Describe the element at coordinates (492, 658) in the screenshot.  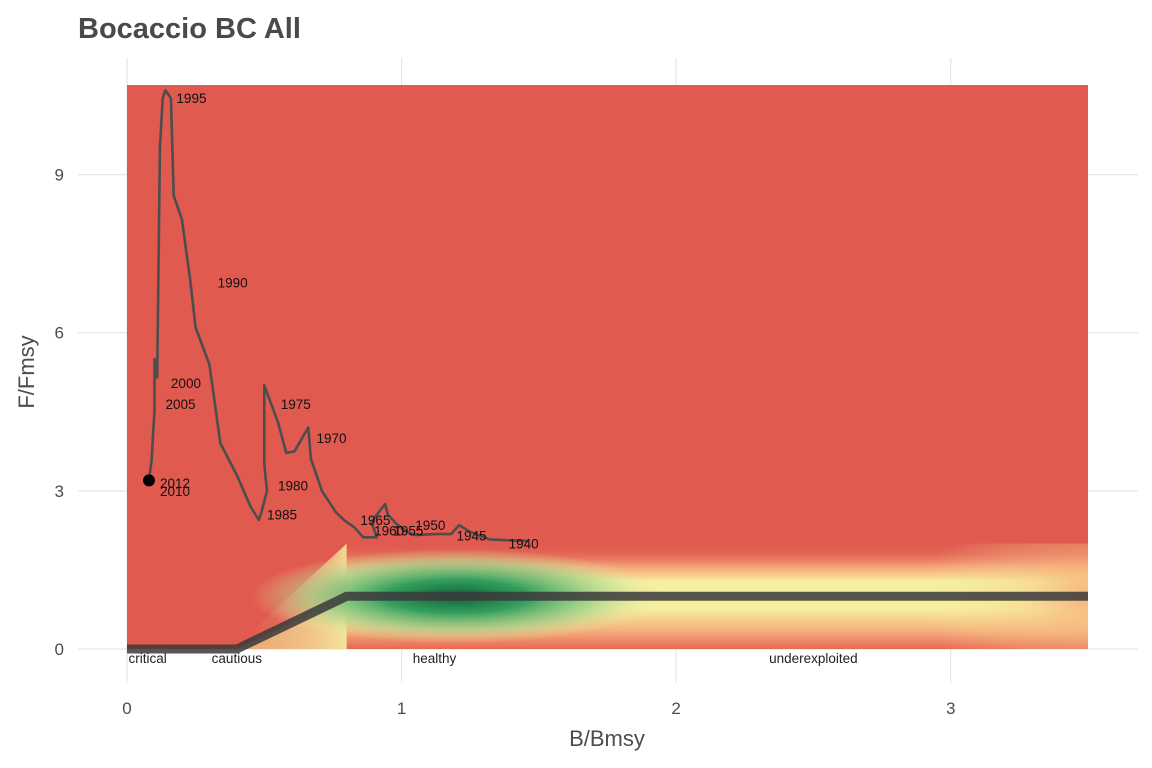
I see `zone-labels: critical cautious healthy underexploited` at that location.